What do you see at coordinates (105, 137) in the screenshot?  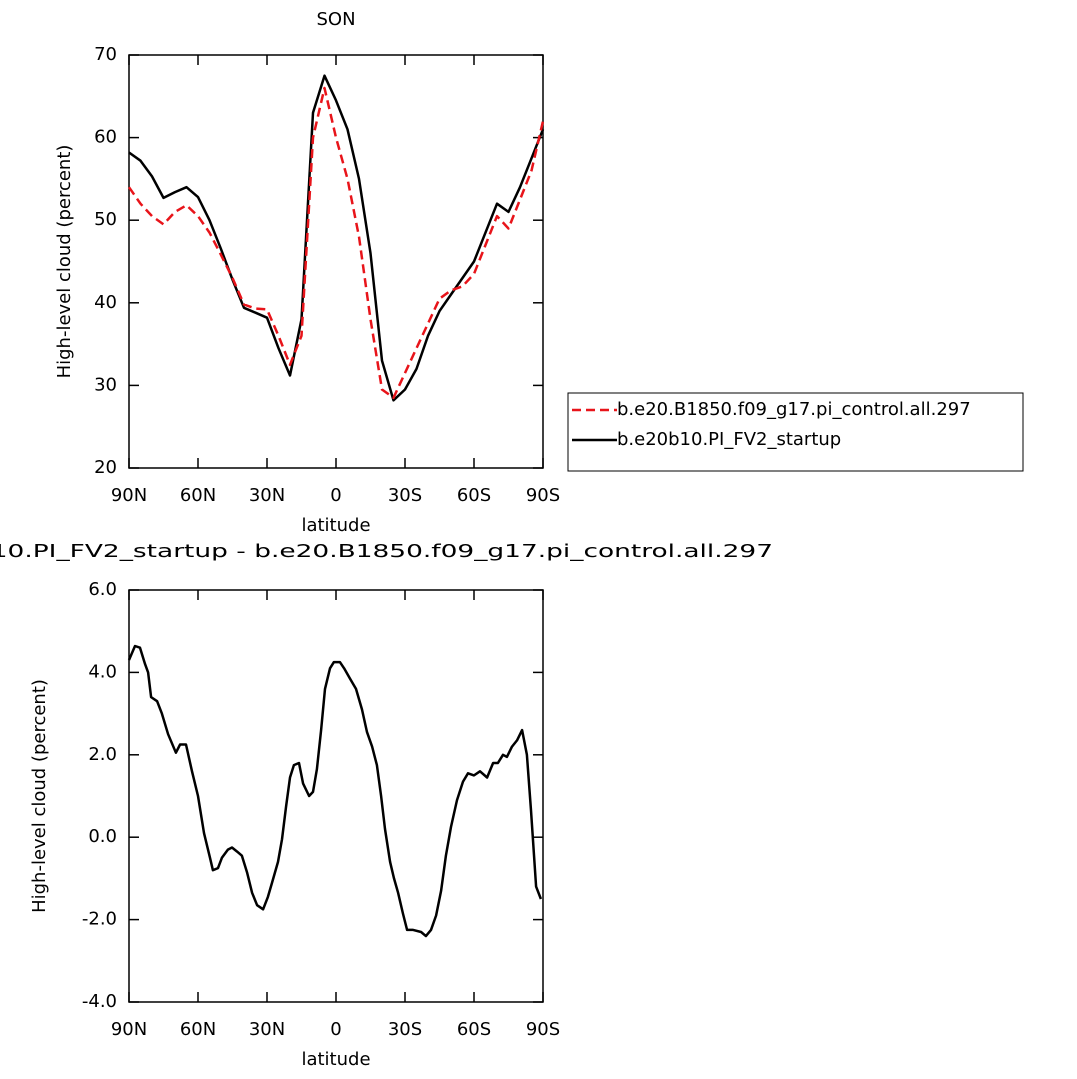 I see `y-tick-label: 60` at bounding box center [105, 137].